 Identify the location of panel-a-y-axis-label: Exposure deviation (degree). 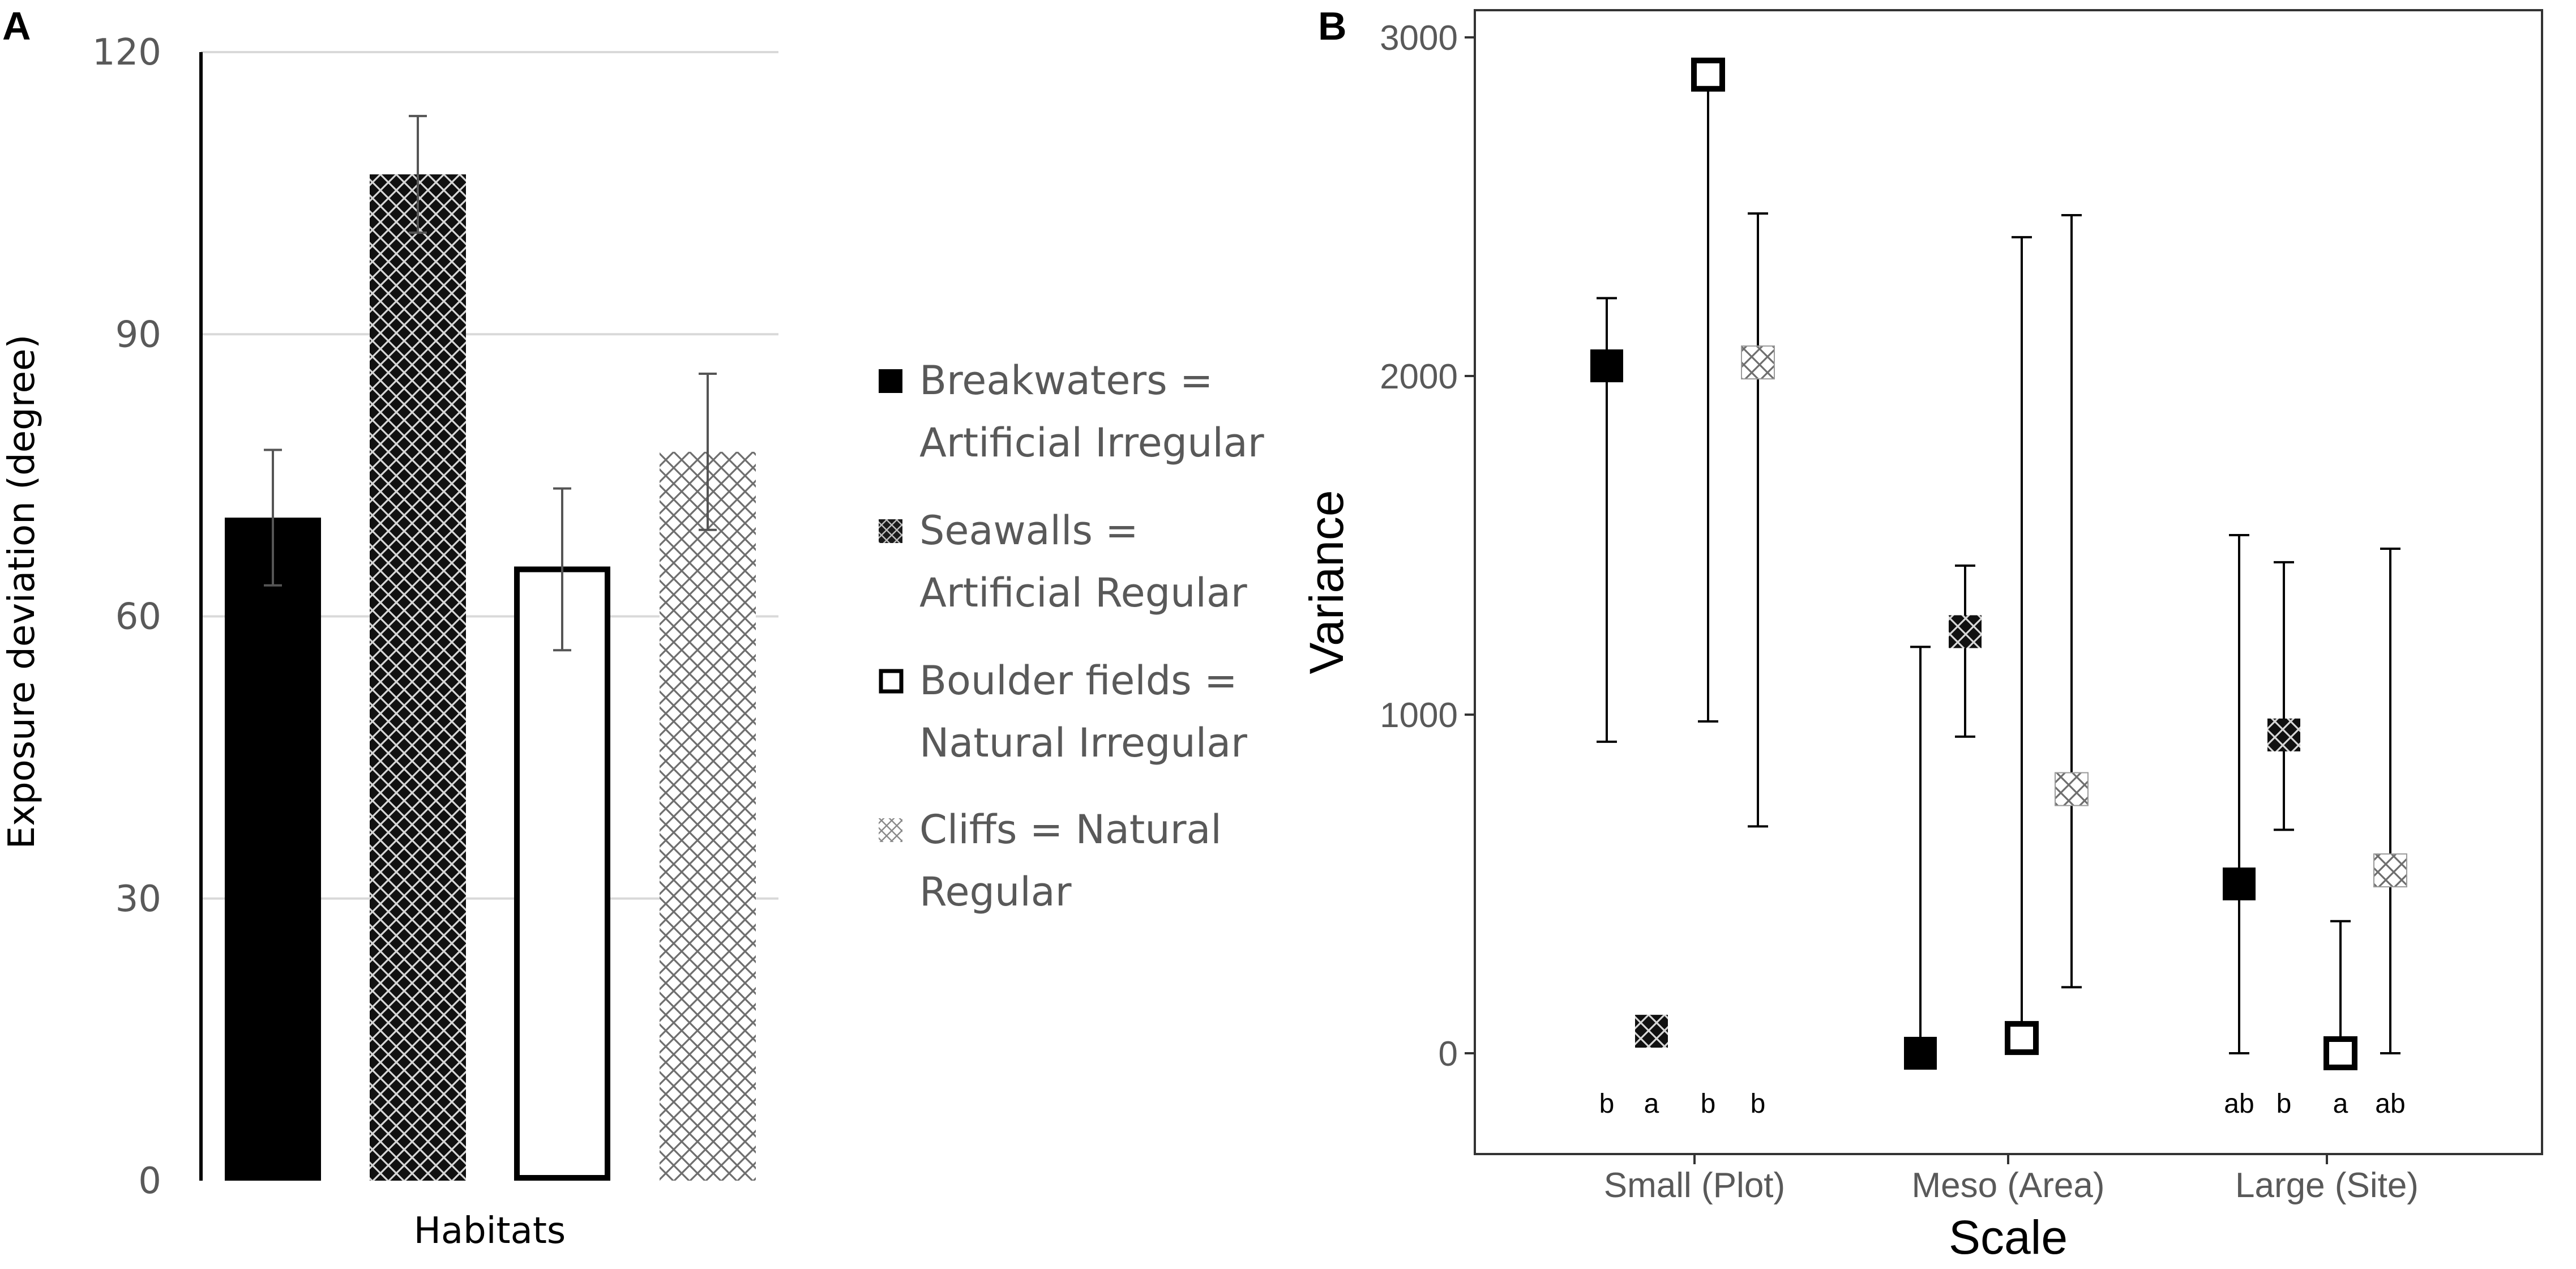
(22, 592).